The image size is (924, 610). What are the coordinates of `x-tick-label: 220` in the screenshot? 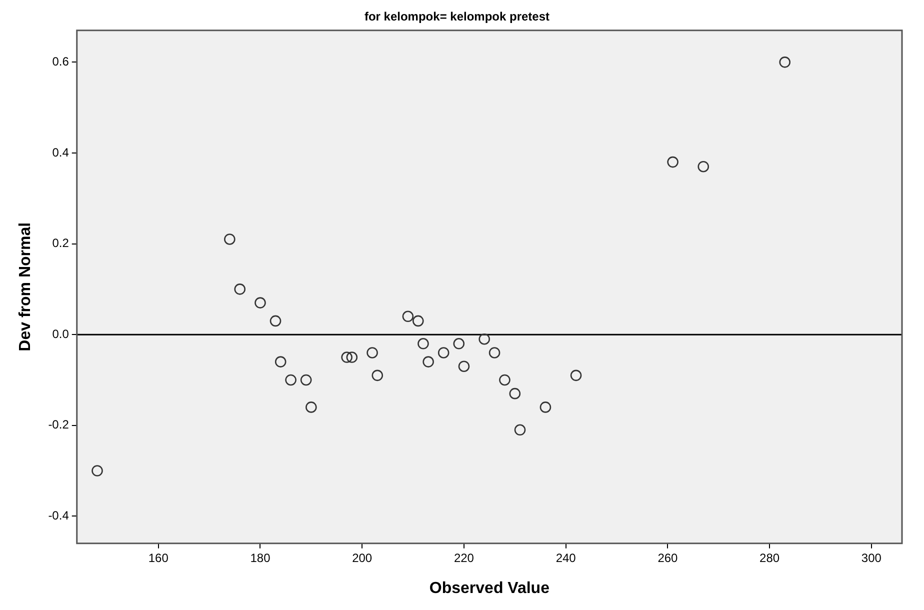 It's located at (464, 557).